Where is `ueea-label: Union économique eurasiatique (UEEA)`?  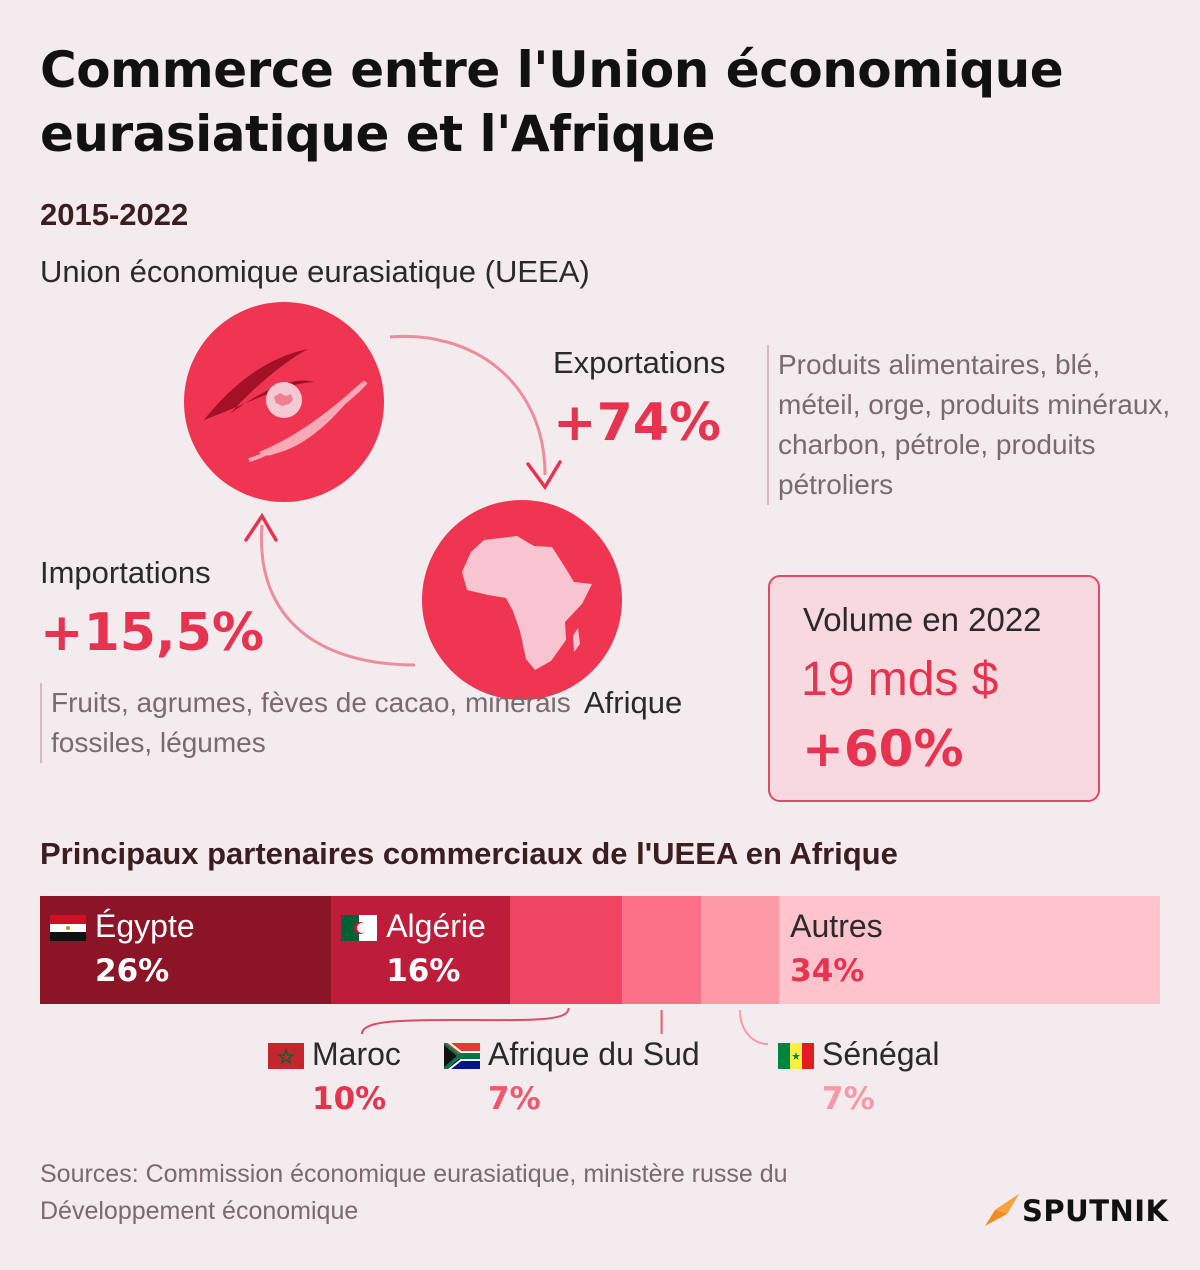
ueea-label: Union économique eurasiatique (UEEA) is located at coordinates (315, 271).